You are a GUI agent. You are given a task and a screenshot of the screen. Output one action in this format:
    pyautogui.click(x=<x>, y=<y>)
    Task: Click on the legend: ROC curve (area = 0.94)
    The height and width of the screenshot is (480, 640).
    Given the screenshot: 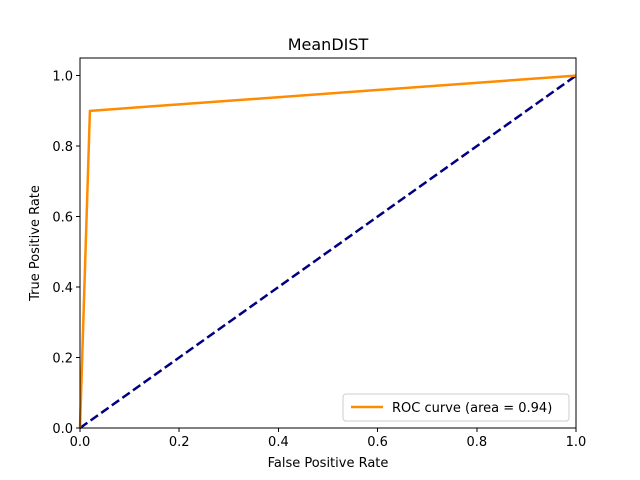 What is the action you would take?
    pyautogui.click(x=456, y=407)
    